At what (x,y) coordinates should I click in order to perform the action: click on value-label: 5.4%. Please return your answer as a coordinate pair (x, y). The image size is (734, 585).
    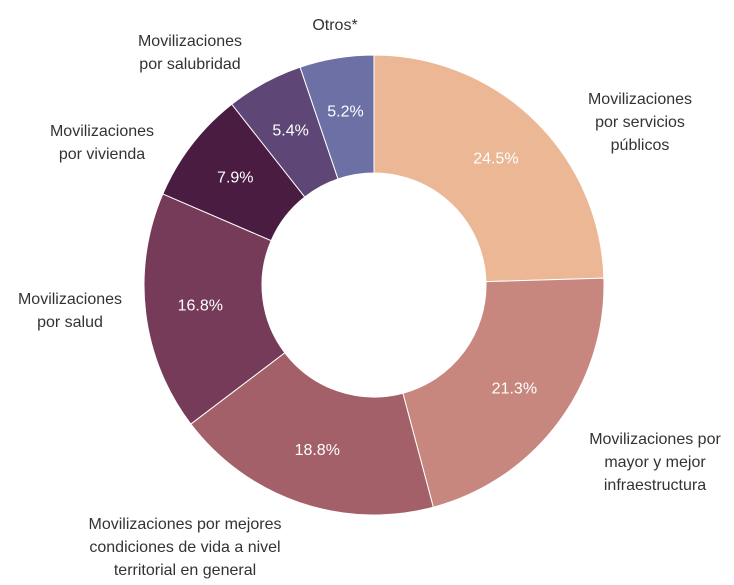
    Looking at the image, I should click on (290, 130).